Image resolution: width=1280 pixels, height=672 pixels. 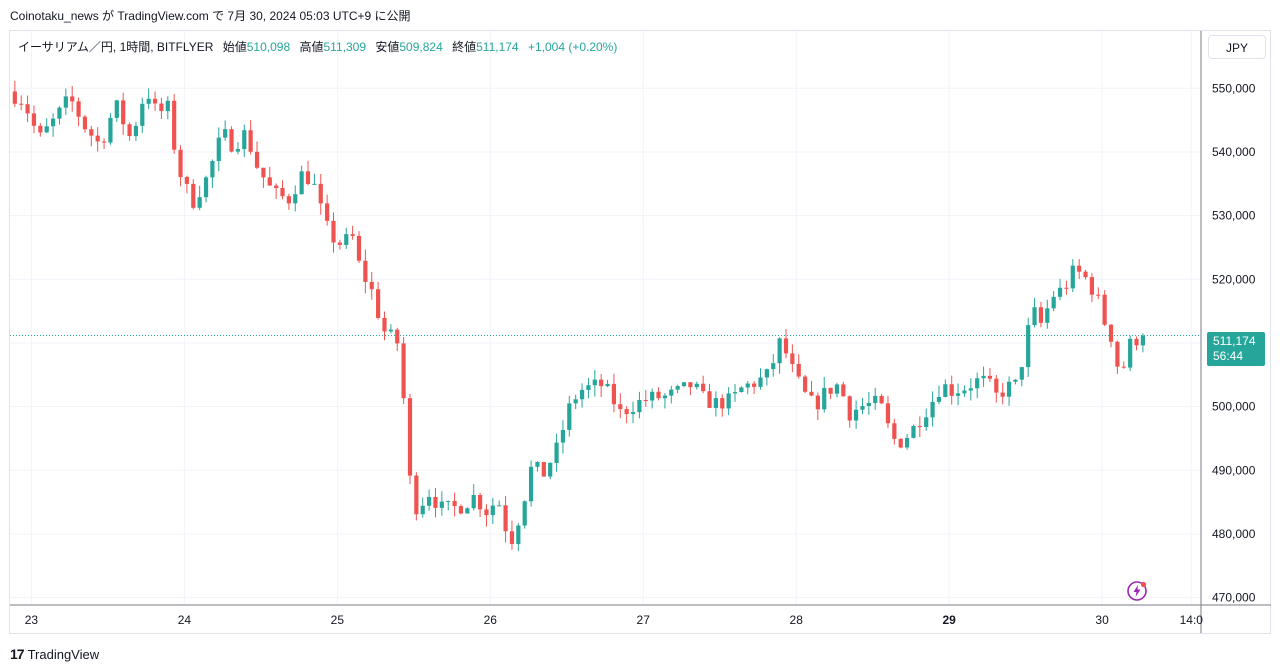 What do you see at coordinates (234, 47) in the screenshot?
I see `legend-open-label: 始値` at bounding box center [234, 47].